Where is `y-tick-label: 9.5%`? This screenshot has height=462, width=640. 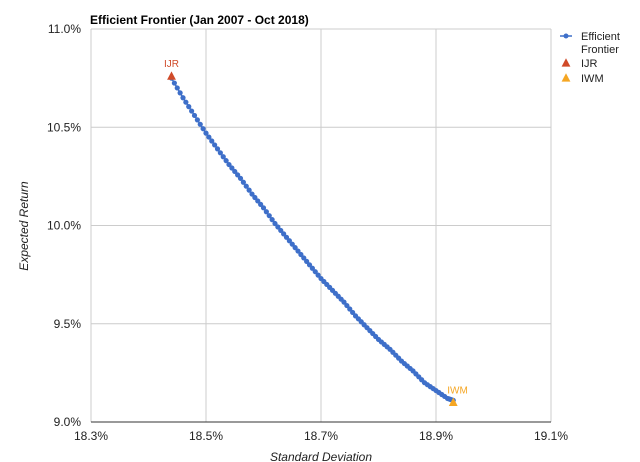 y-tick-label: 9.5% is located at coordinates (68, 324).